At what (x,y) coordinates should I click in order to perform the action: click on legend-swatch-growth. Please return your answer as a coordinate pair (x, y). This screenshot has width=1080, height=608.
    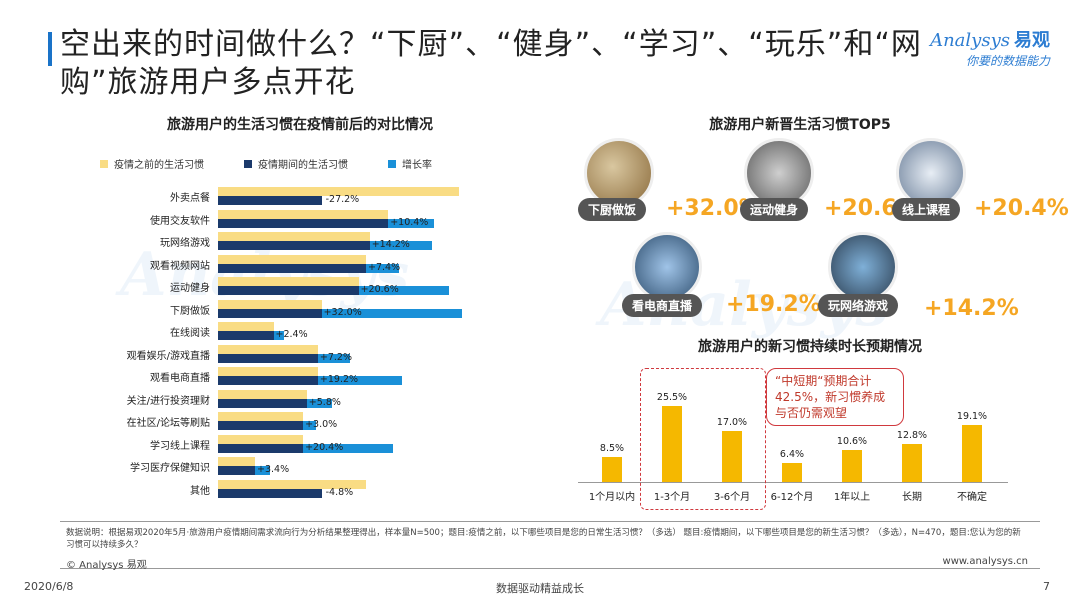
    Looking at the image, I should click on (392, 163).